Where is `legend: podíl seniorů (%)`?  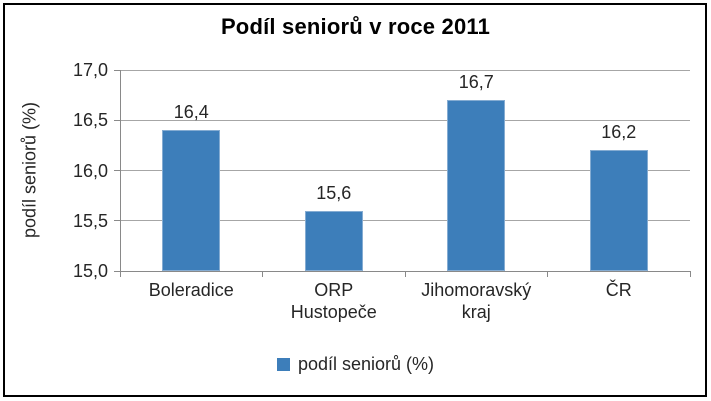 legend: podíl seniorů (%) is located at coordinates (355, 364).